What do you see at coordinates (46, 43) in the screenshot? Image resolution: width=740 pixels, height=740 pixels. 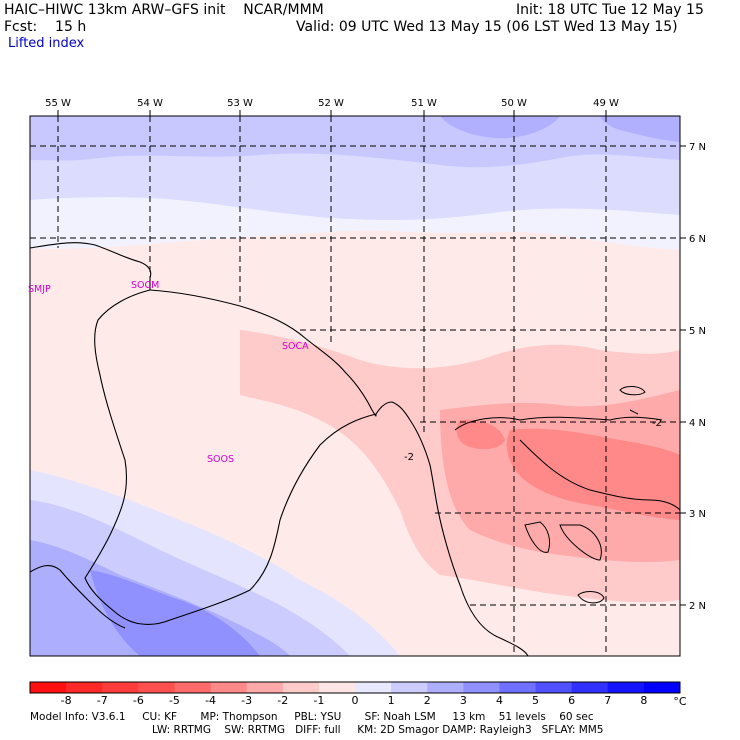 I see `field-name: Lifted index` at bounding box center [46, 43].